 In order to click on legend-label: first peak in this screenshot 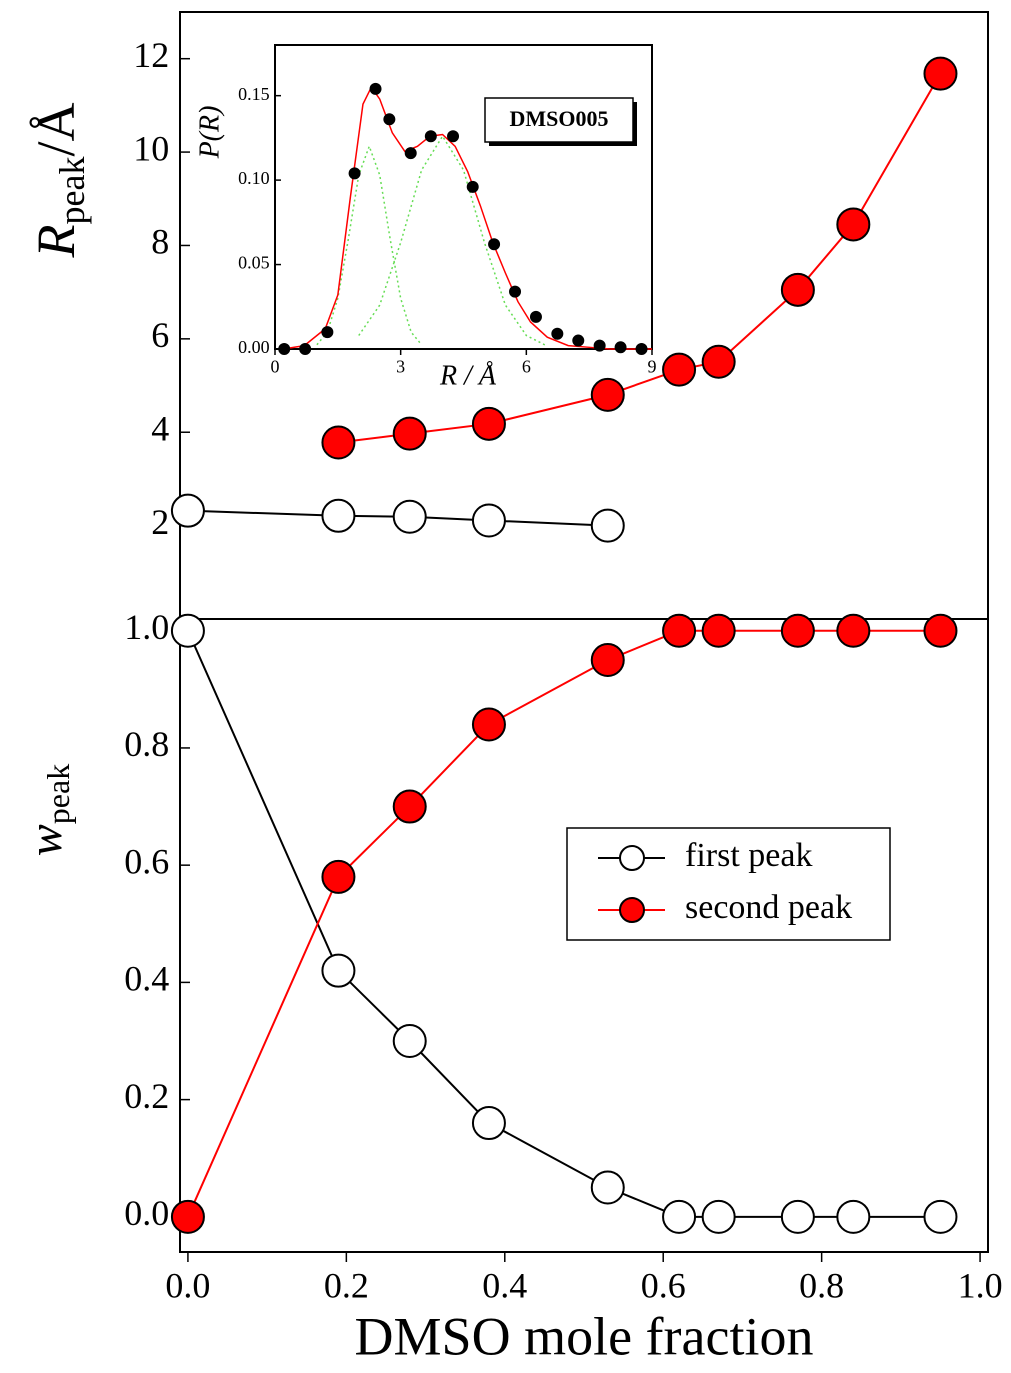, I will do `click(748, 855)`.